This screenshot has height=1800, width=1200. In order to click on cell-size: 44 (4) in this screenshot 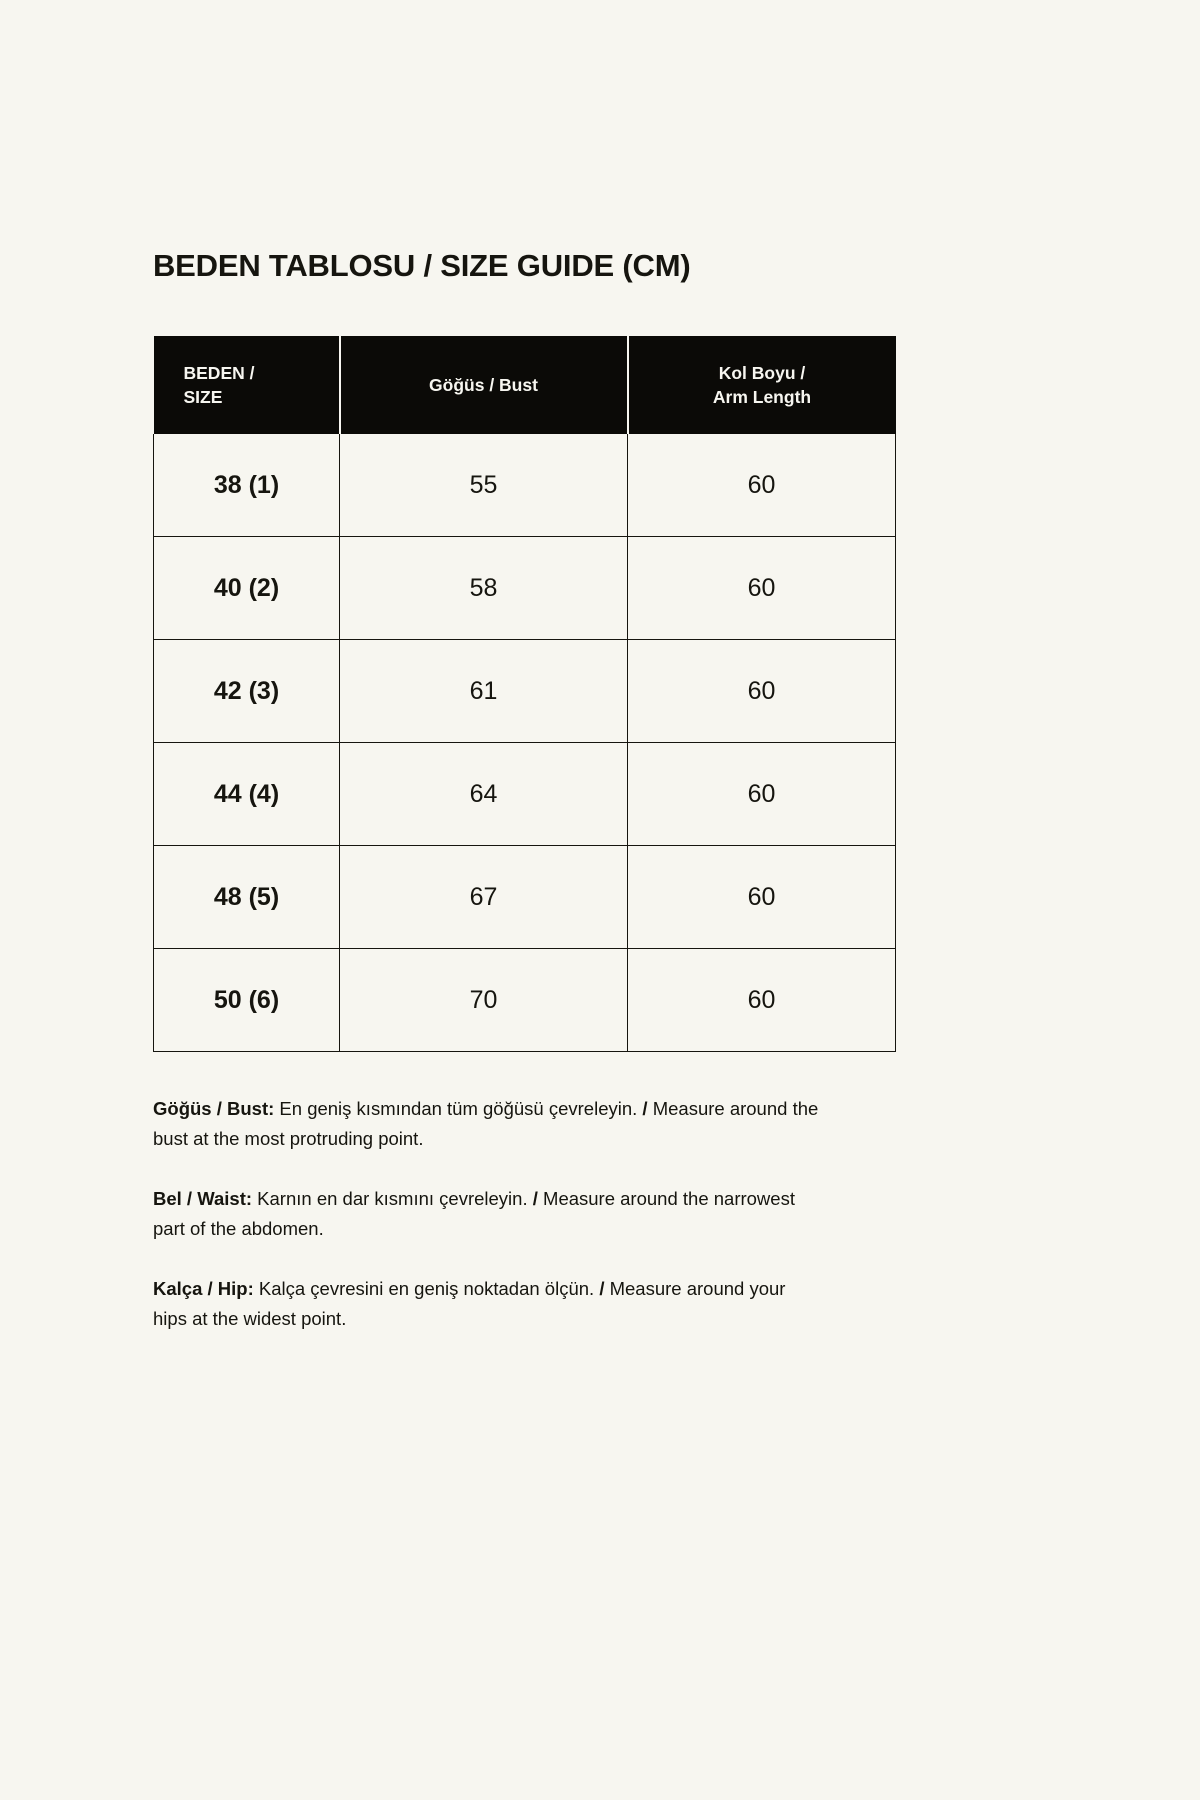, I will do `click(246, 794)`.